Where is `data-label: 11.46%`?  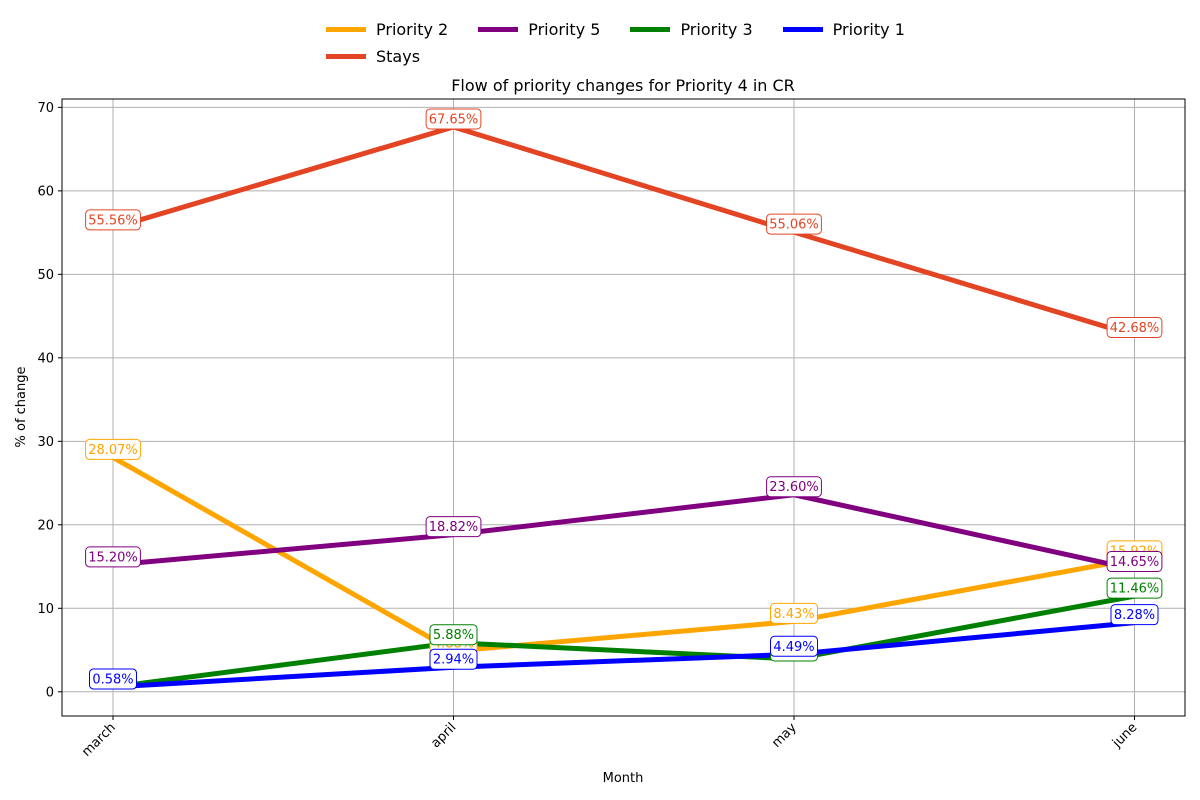 data-label: 11.46% is located at coordinates (1134, 588).